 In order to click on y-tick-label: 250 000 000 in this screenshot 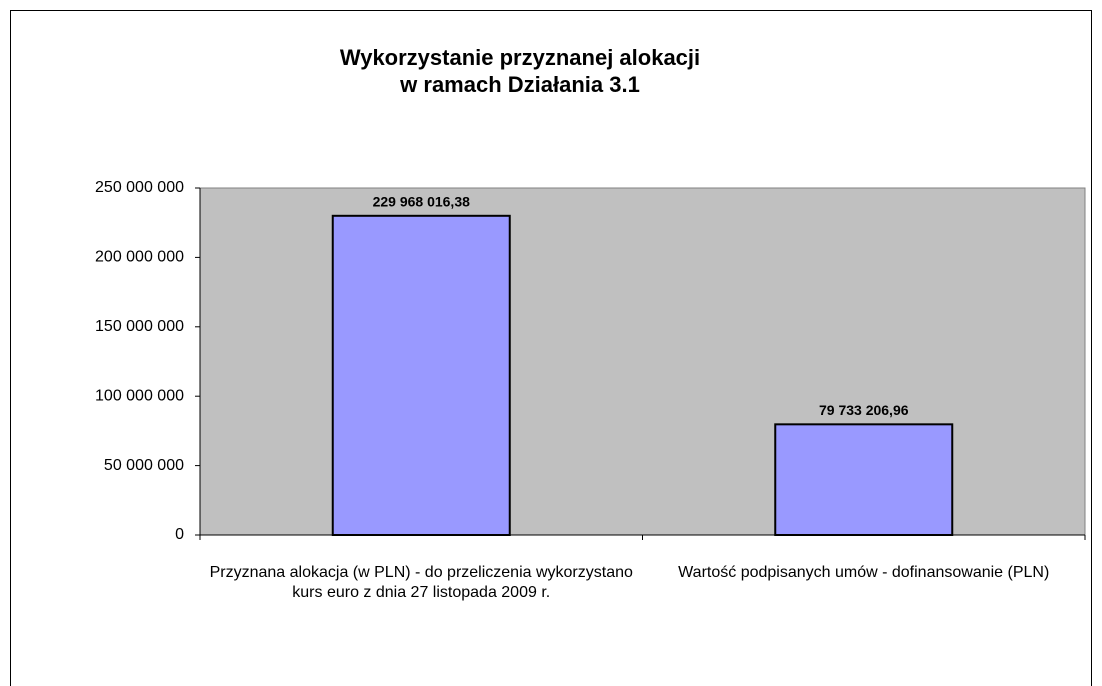, I will do `click(139, 187)`.